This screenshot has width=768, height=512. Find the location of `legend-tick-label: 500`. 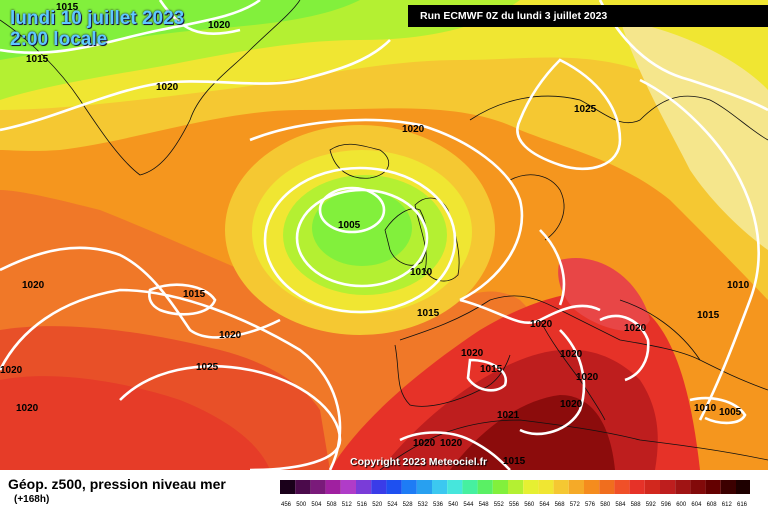

legend-tick-label: 500 is located at coordinates (301, 505).